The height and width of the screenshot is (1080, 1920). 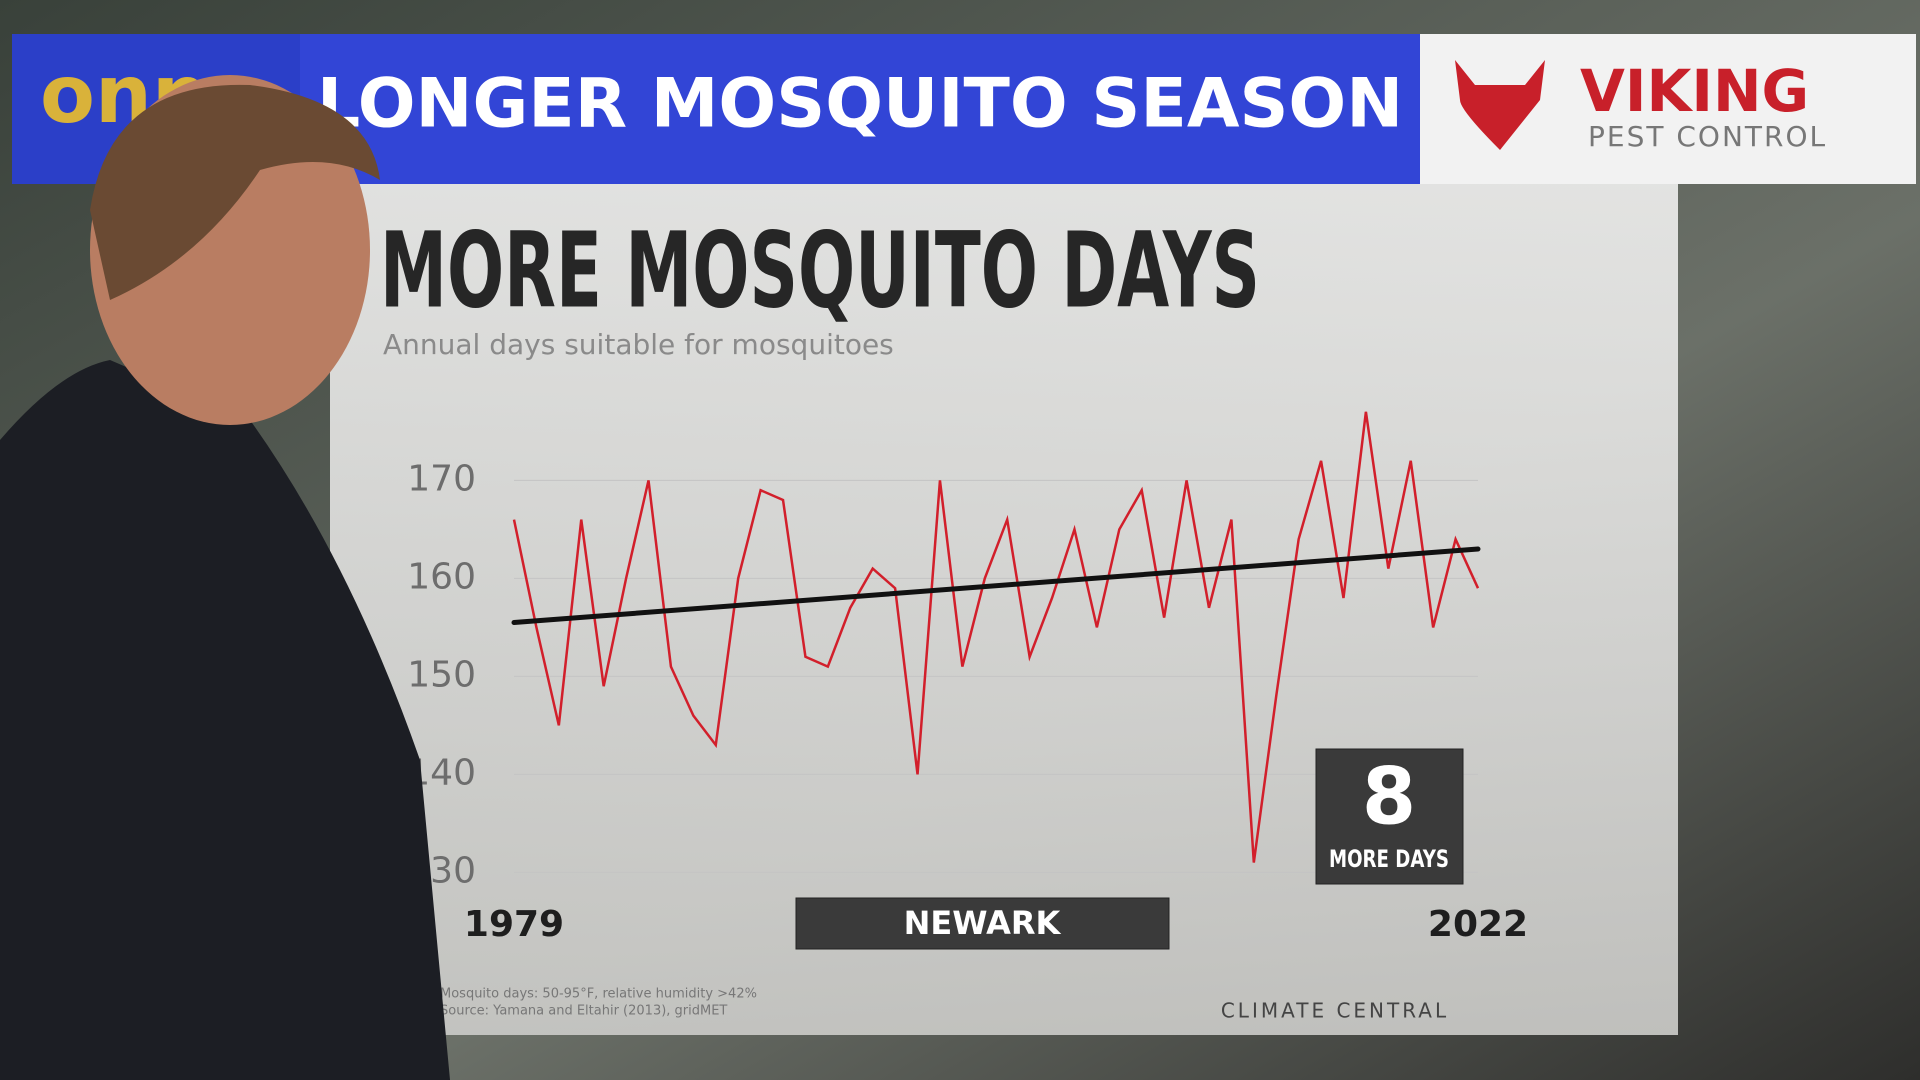 I want to click on banner-bar, so click(x=860, y=109).